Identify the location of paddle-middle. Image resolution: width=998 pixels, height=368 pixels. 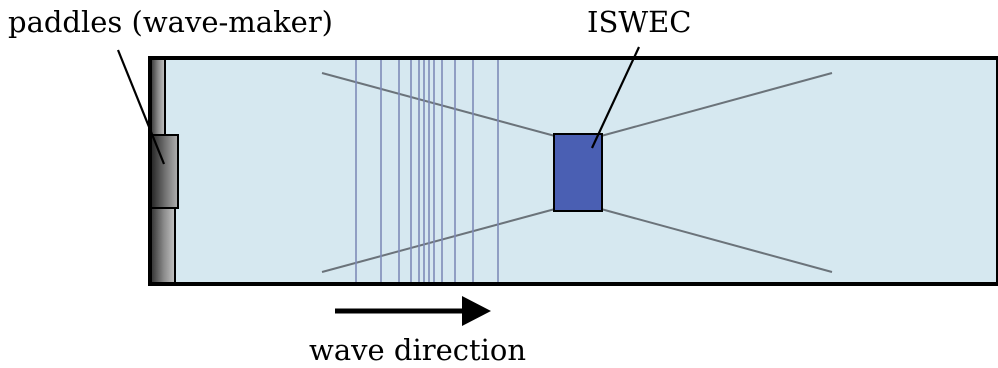
(164, 171).